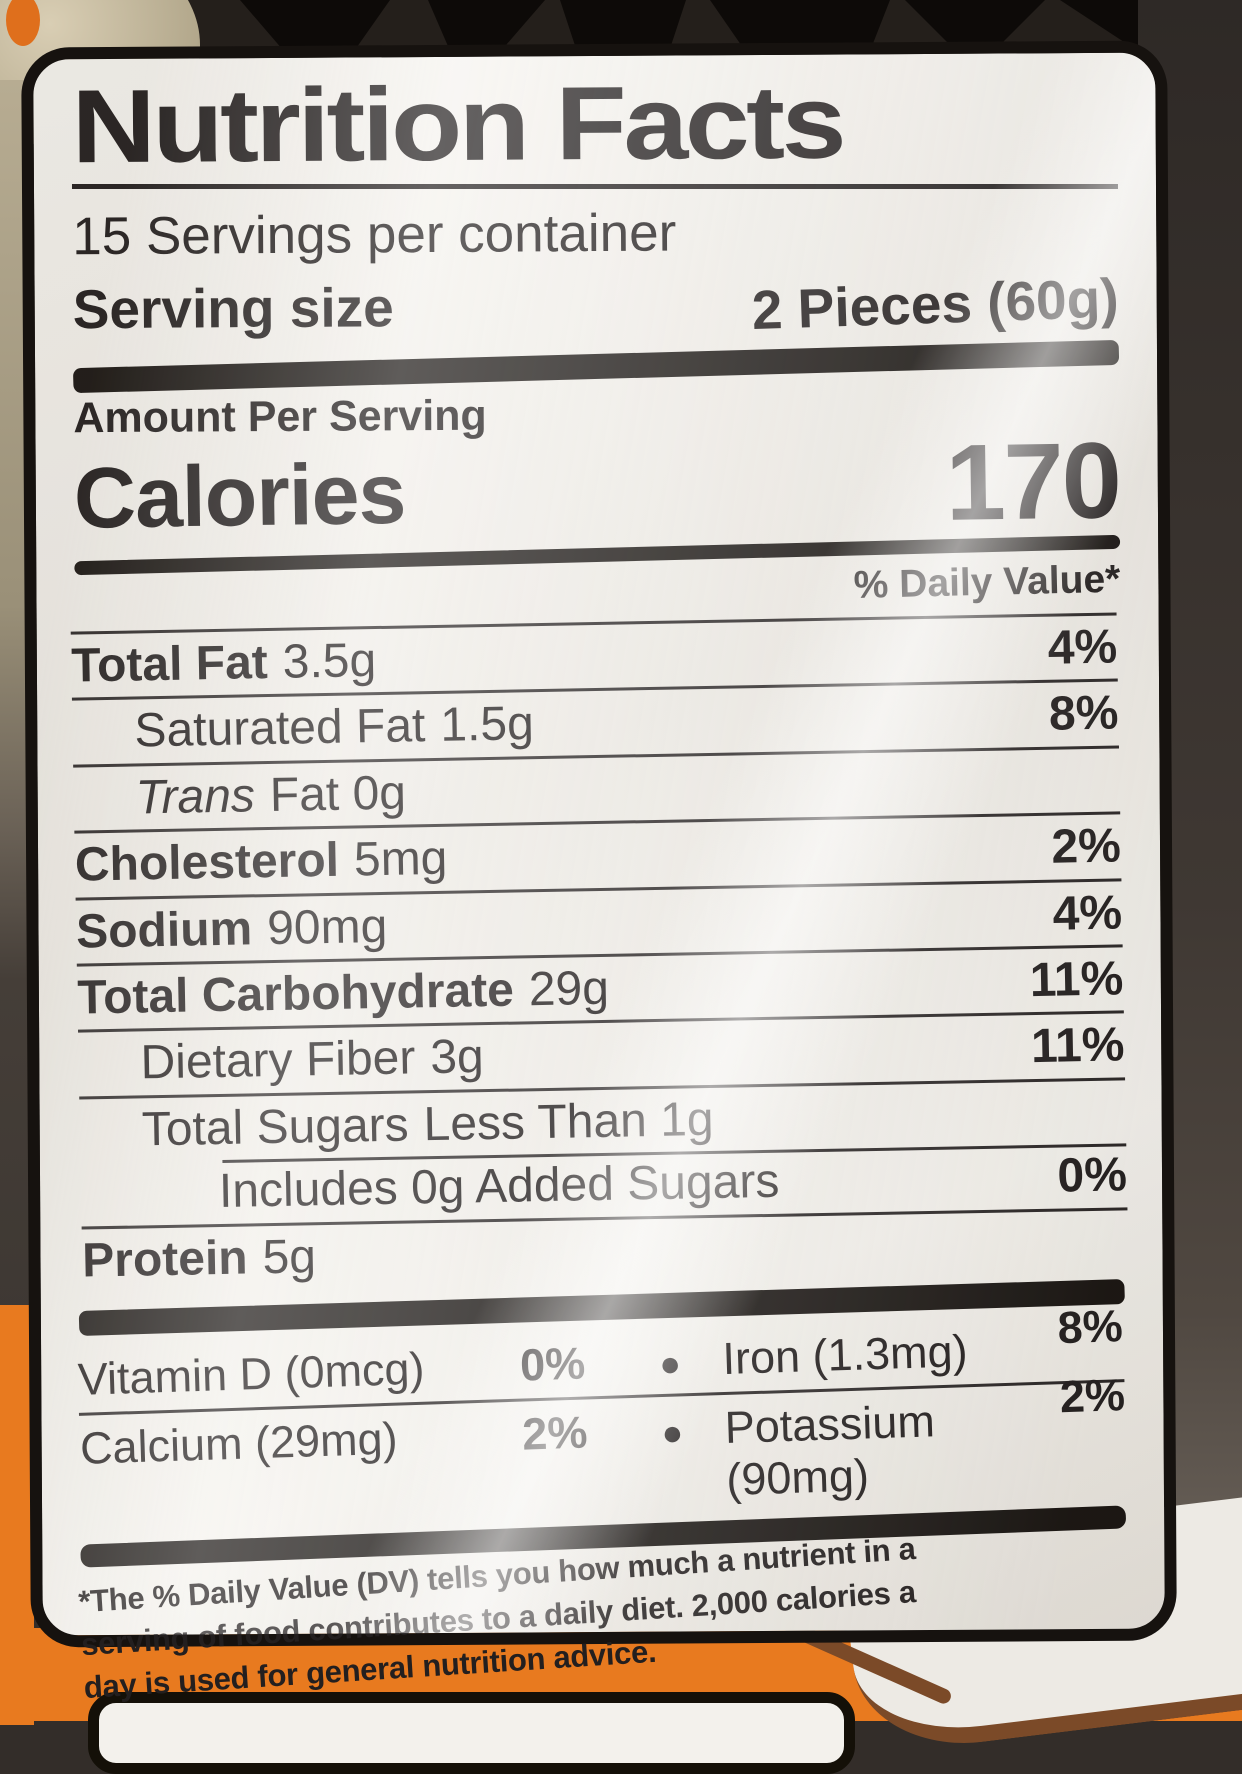  What do you see at coordinates (829, 1449) in the screenshot?
I see `micronutrient-name: Potassium (90mg)` at bounding box center [829, 1449].